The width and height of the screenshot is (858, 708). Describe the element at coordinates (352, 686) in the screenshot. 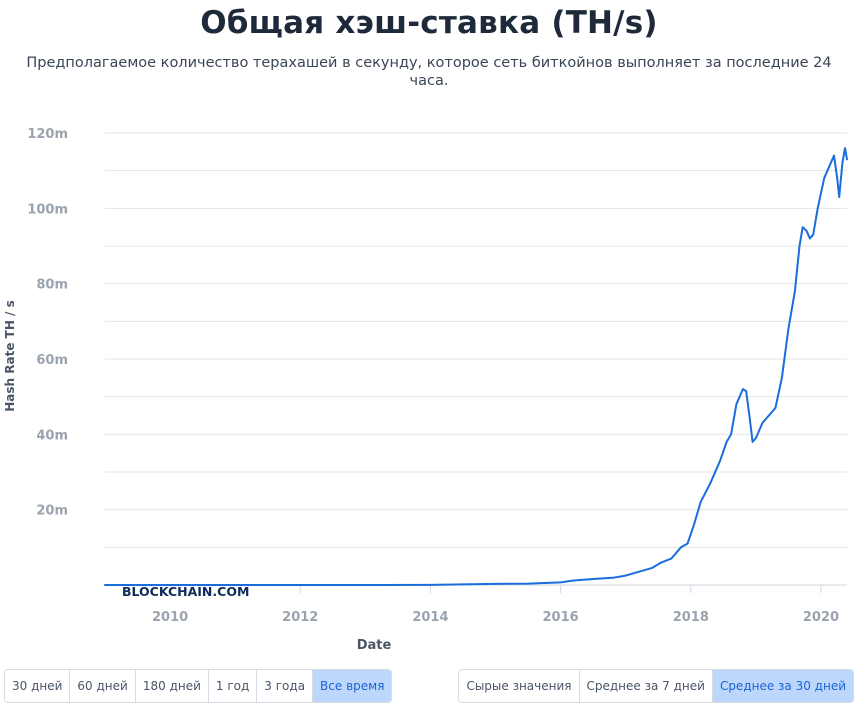

I see `range-button: Все время` at that location.